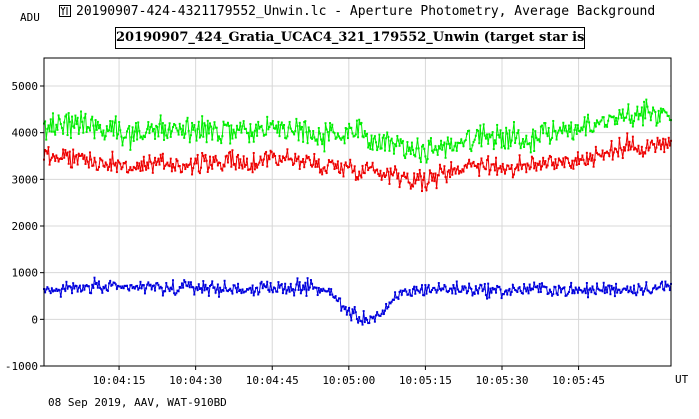 The height and width of the screenshot is (419, 699). Describe the element at coordinates (25, 179) in the screenshot. I see `y-tick-label: 3000` at that location.